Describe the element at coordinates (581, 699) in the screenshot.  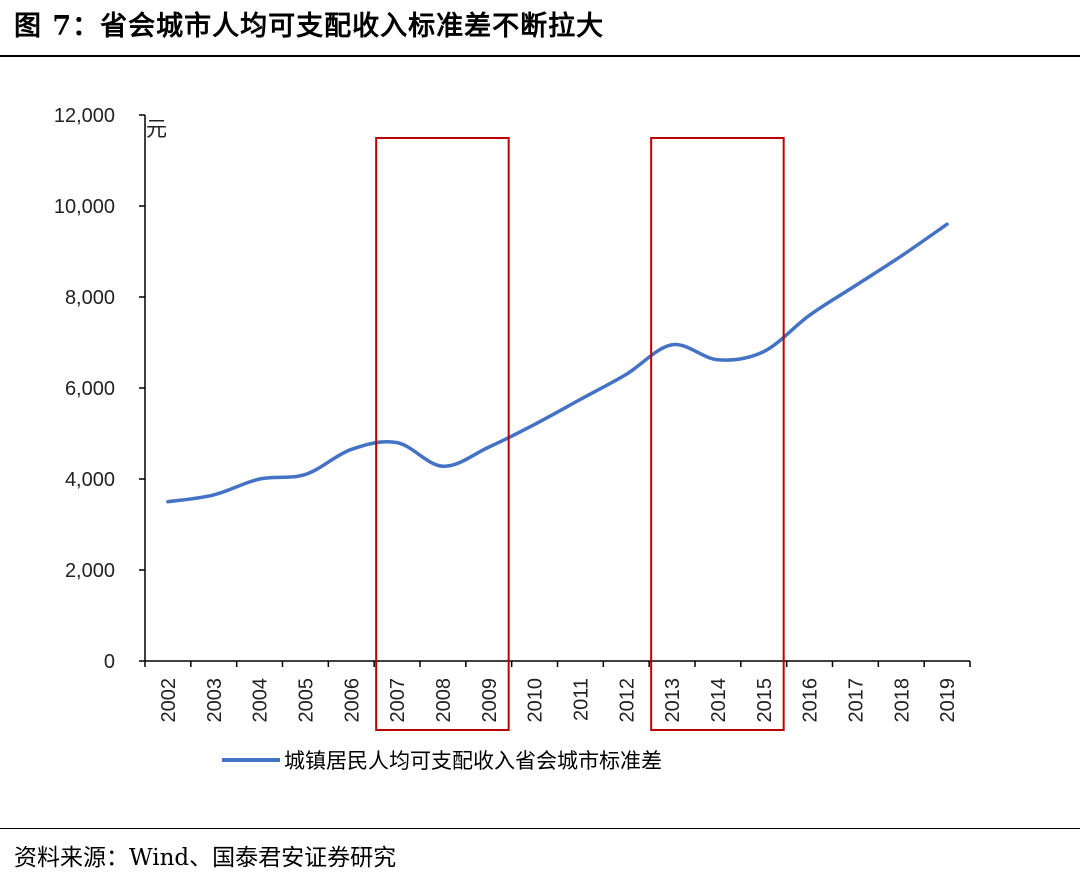
I see `x-tick-label: 2011` at that location.